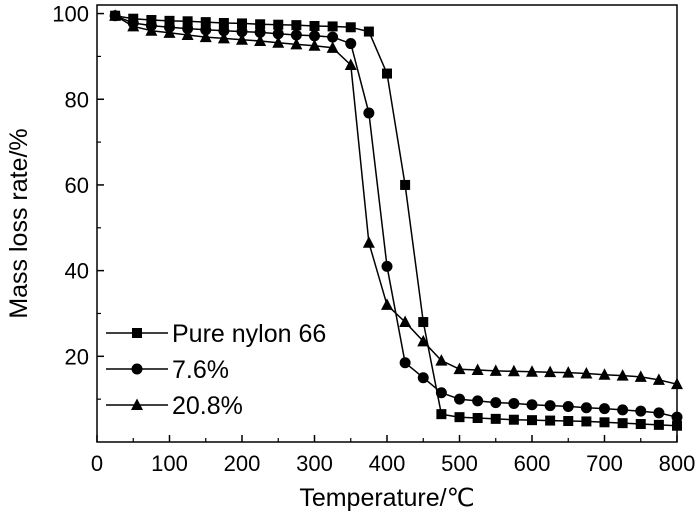 Image resolution: width=700 pixels, height=515 pixels. I want to click on x-axis: 0 100 200 300 400 500 600 700 800, so click(393, 455).